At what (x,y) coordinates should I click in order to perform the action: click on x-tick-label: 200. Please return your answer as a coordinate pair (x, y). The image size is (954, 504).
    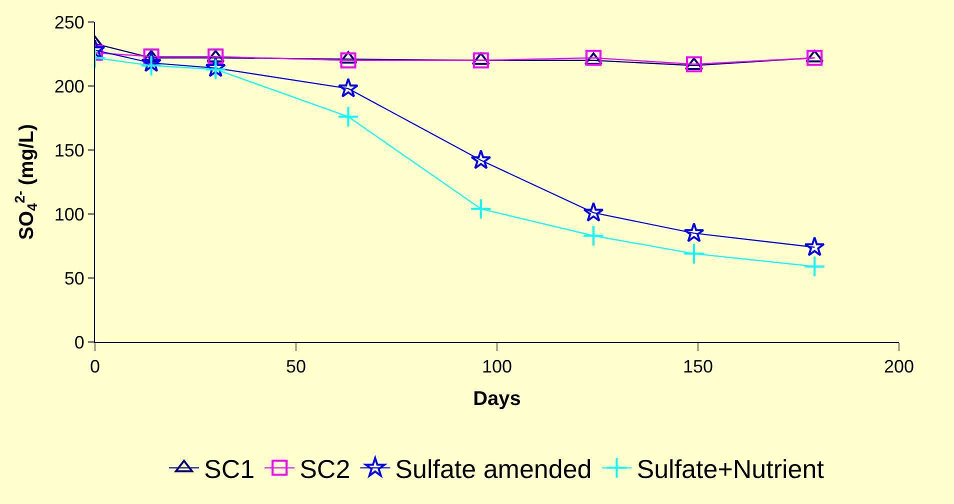
    Looking at the image, I should click on (899, 366).